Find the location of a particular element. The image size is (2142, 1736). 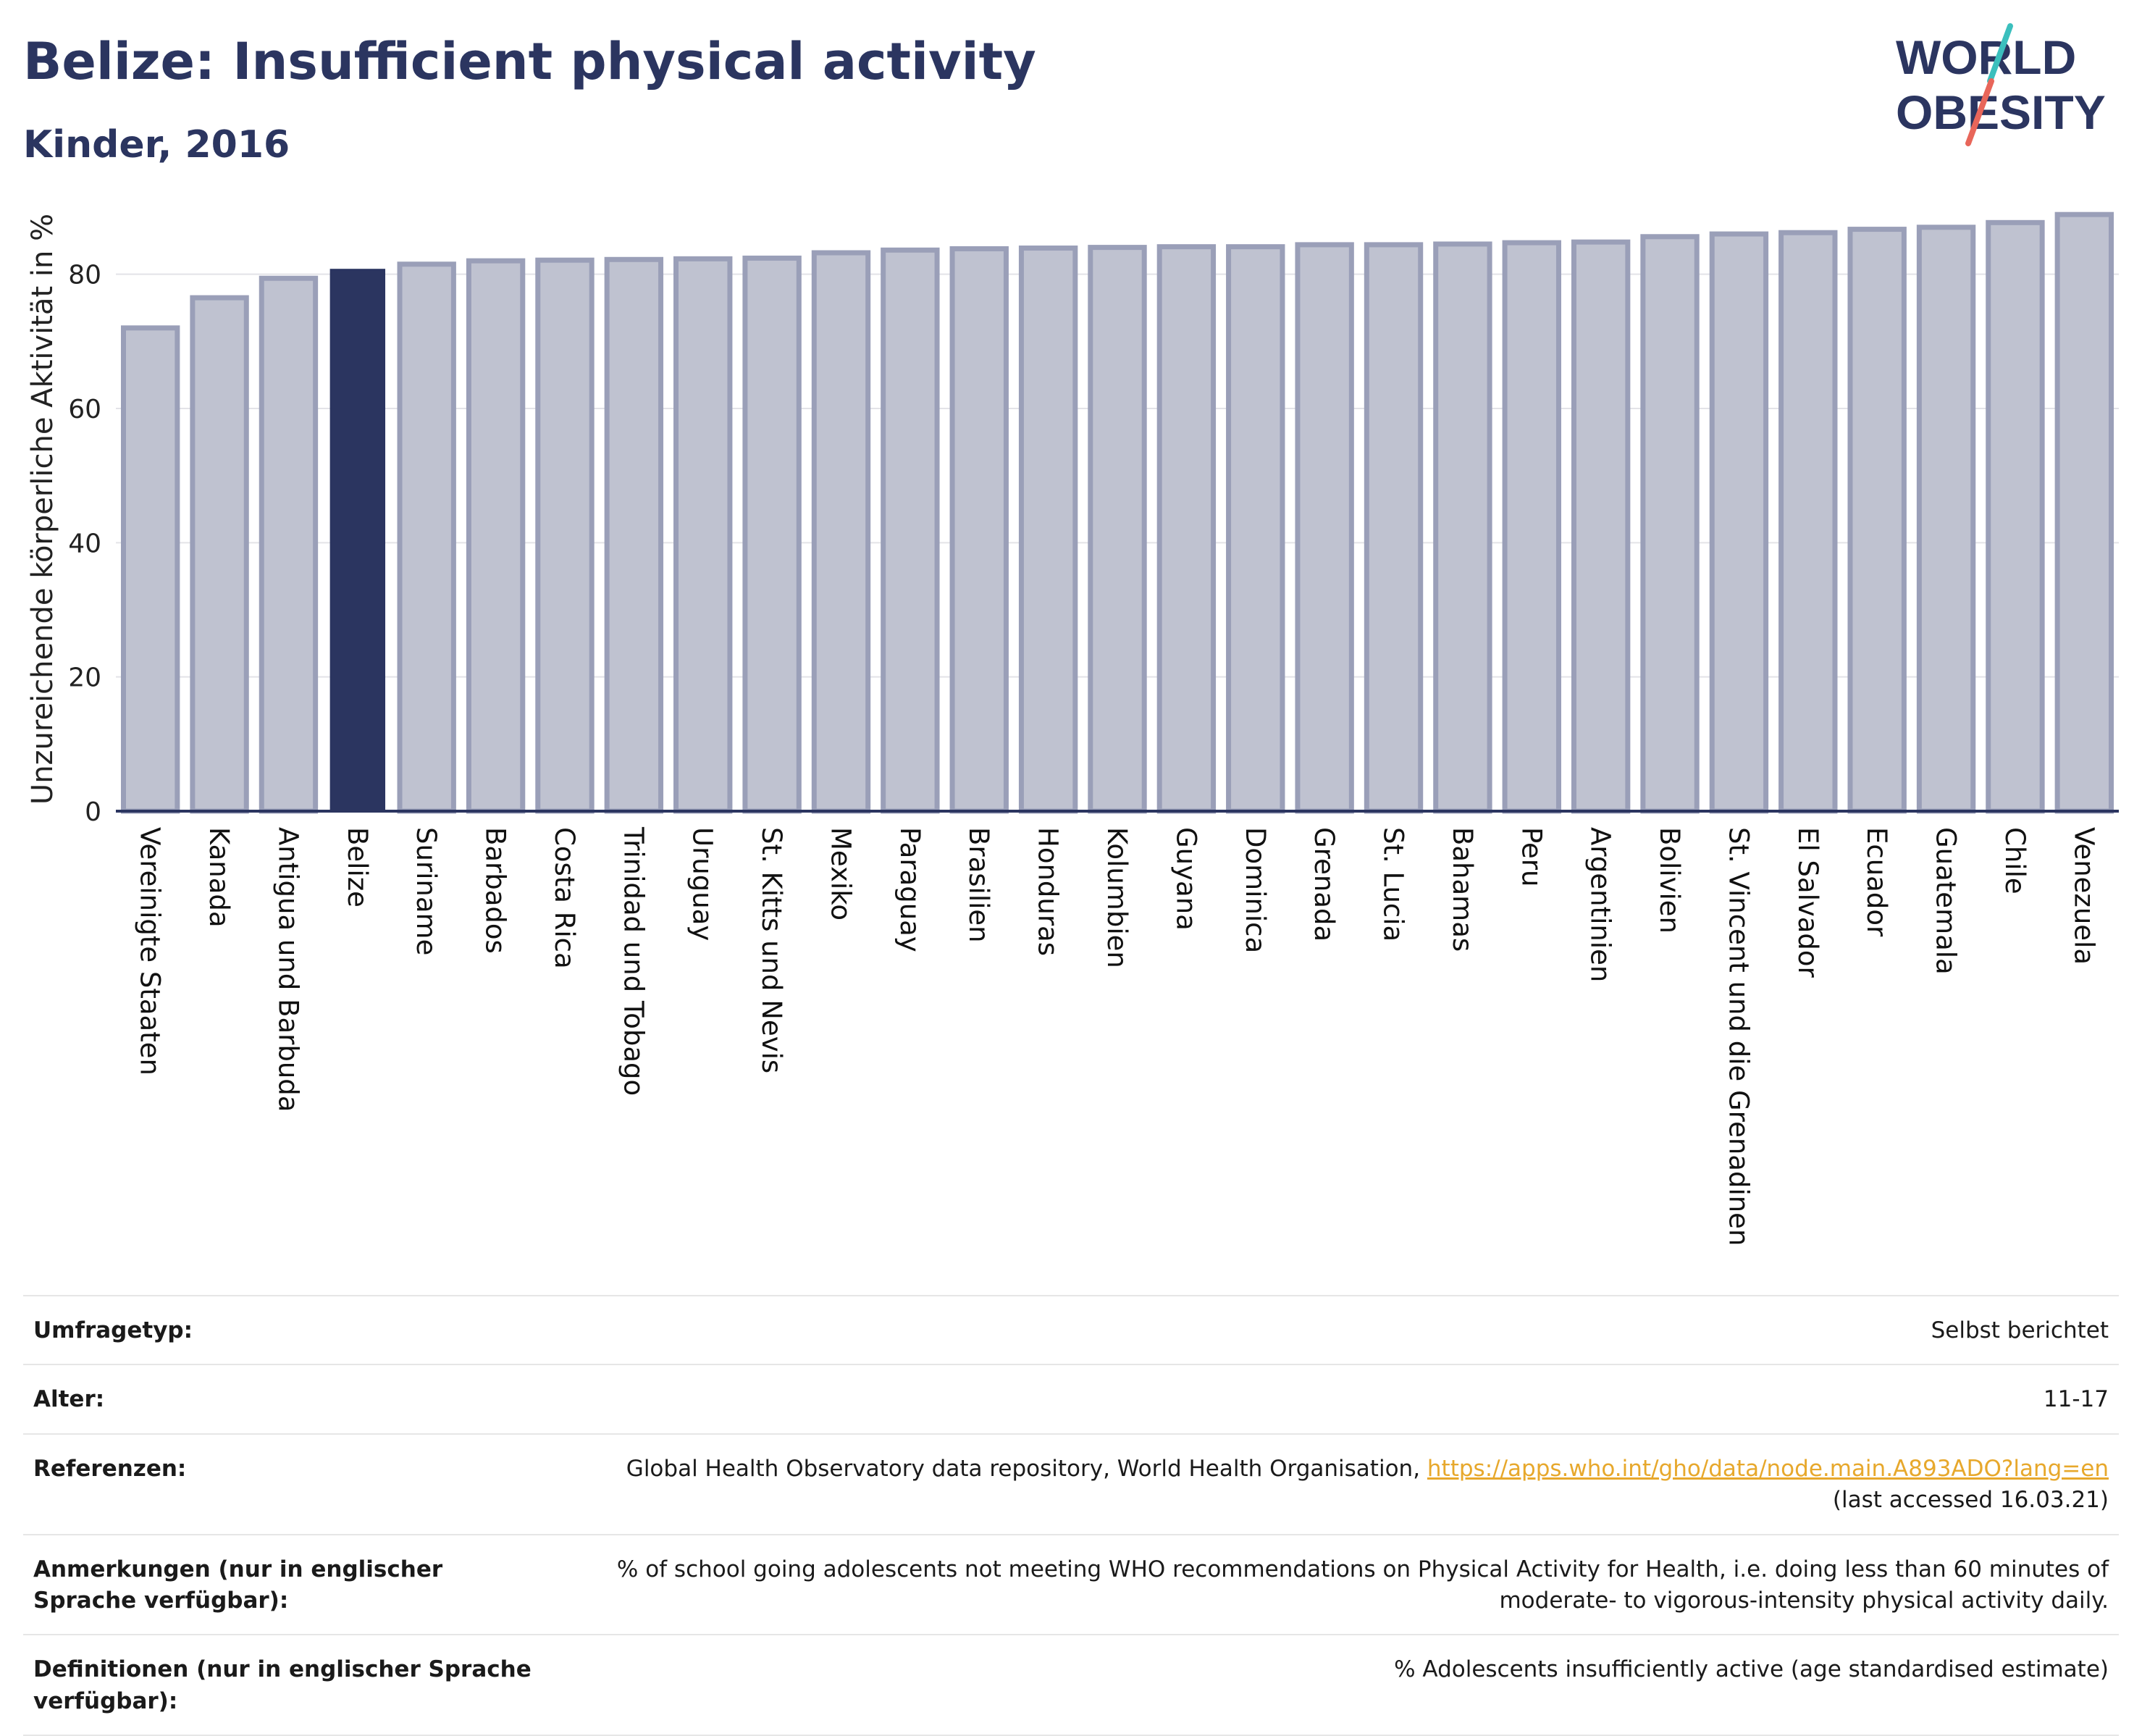

logo-slash-teal is located at coordinates (2000, 54).